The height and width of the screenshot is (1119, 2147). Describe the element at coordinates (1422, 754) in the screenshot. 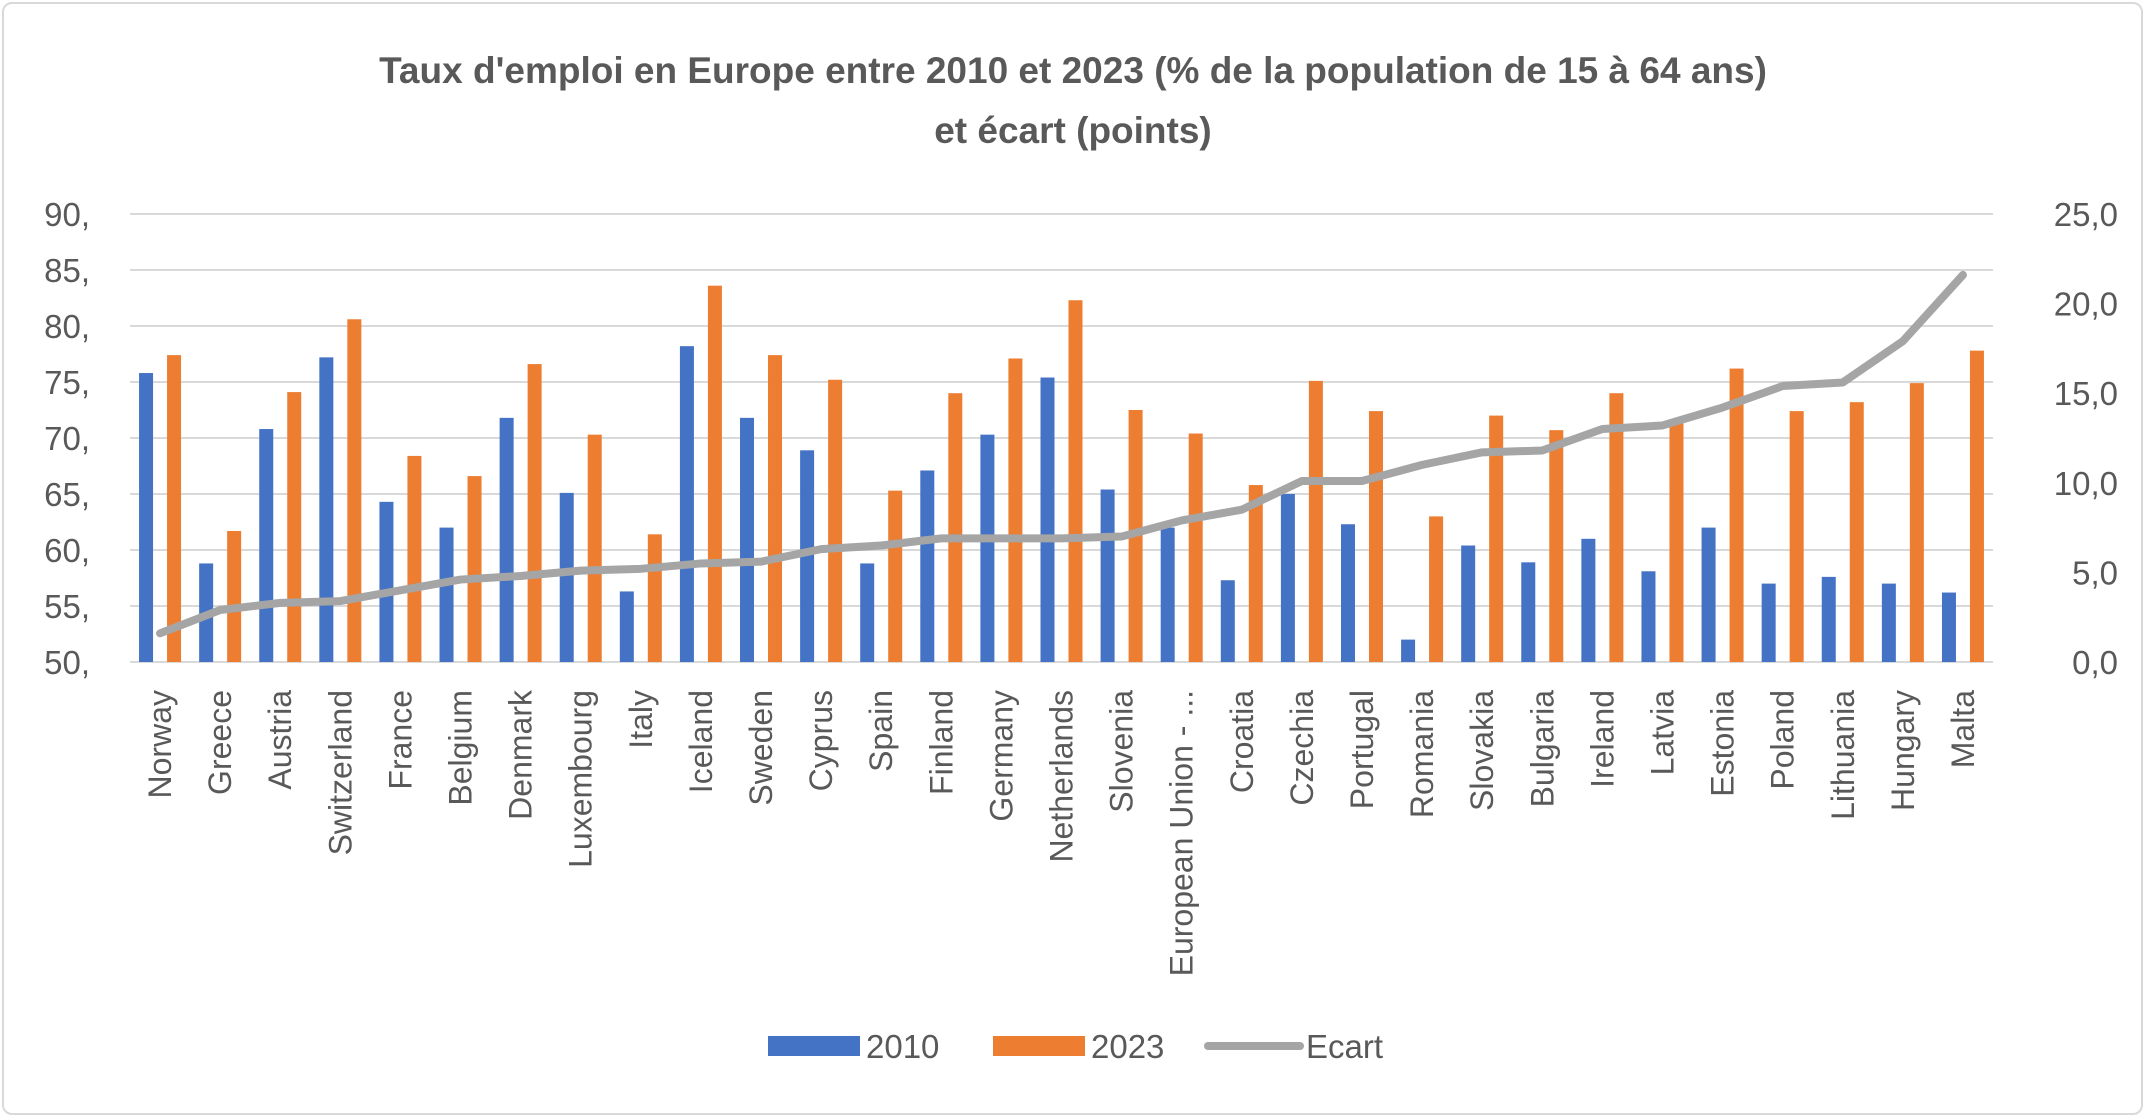

I see `category-label-romania: Romania` at that location.